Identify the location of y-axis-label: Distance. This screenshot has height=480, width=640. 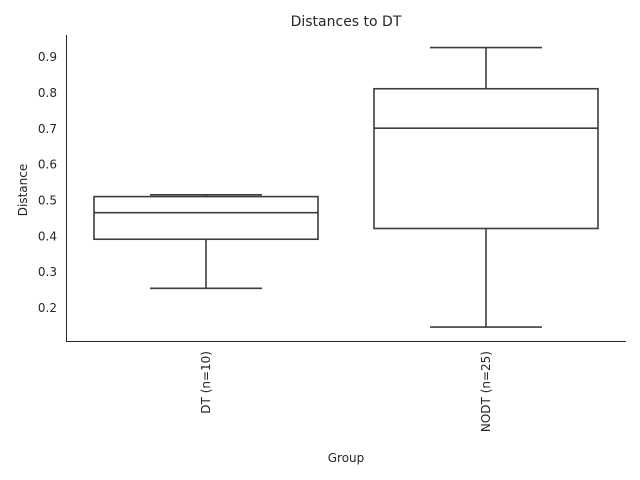
(23, 190).